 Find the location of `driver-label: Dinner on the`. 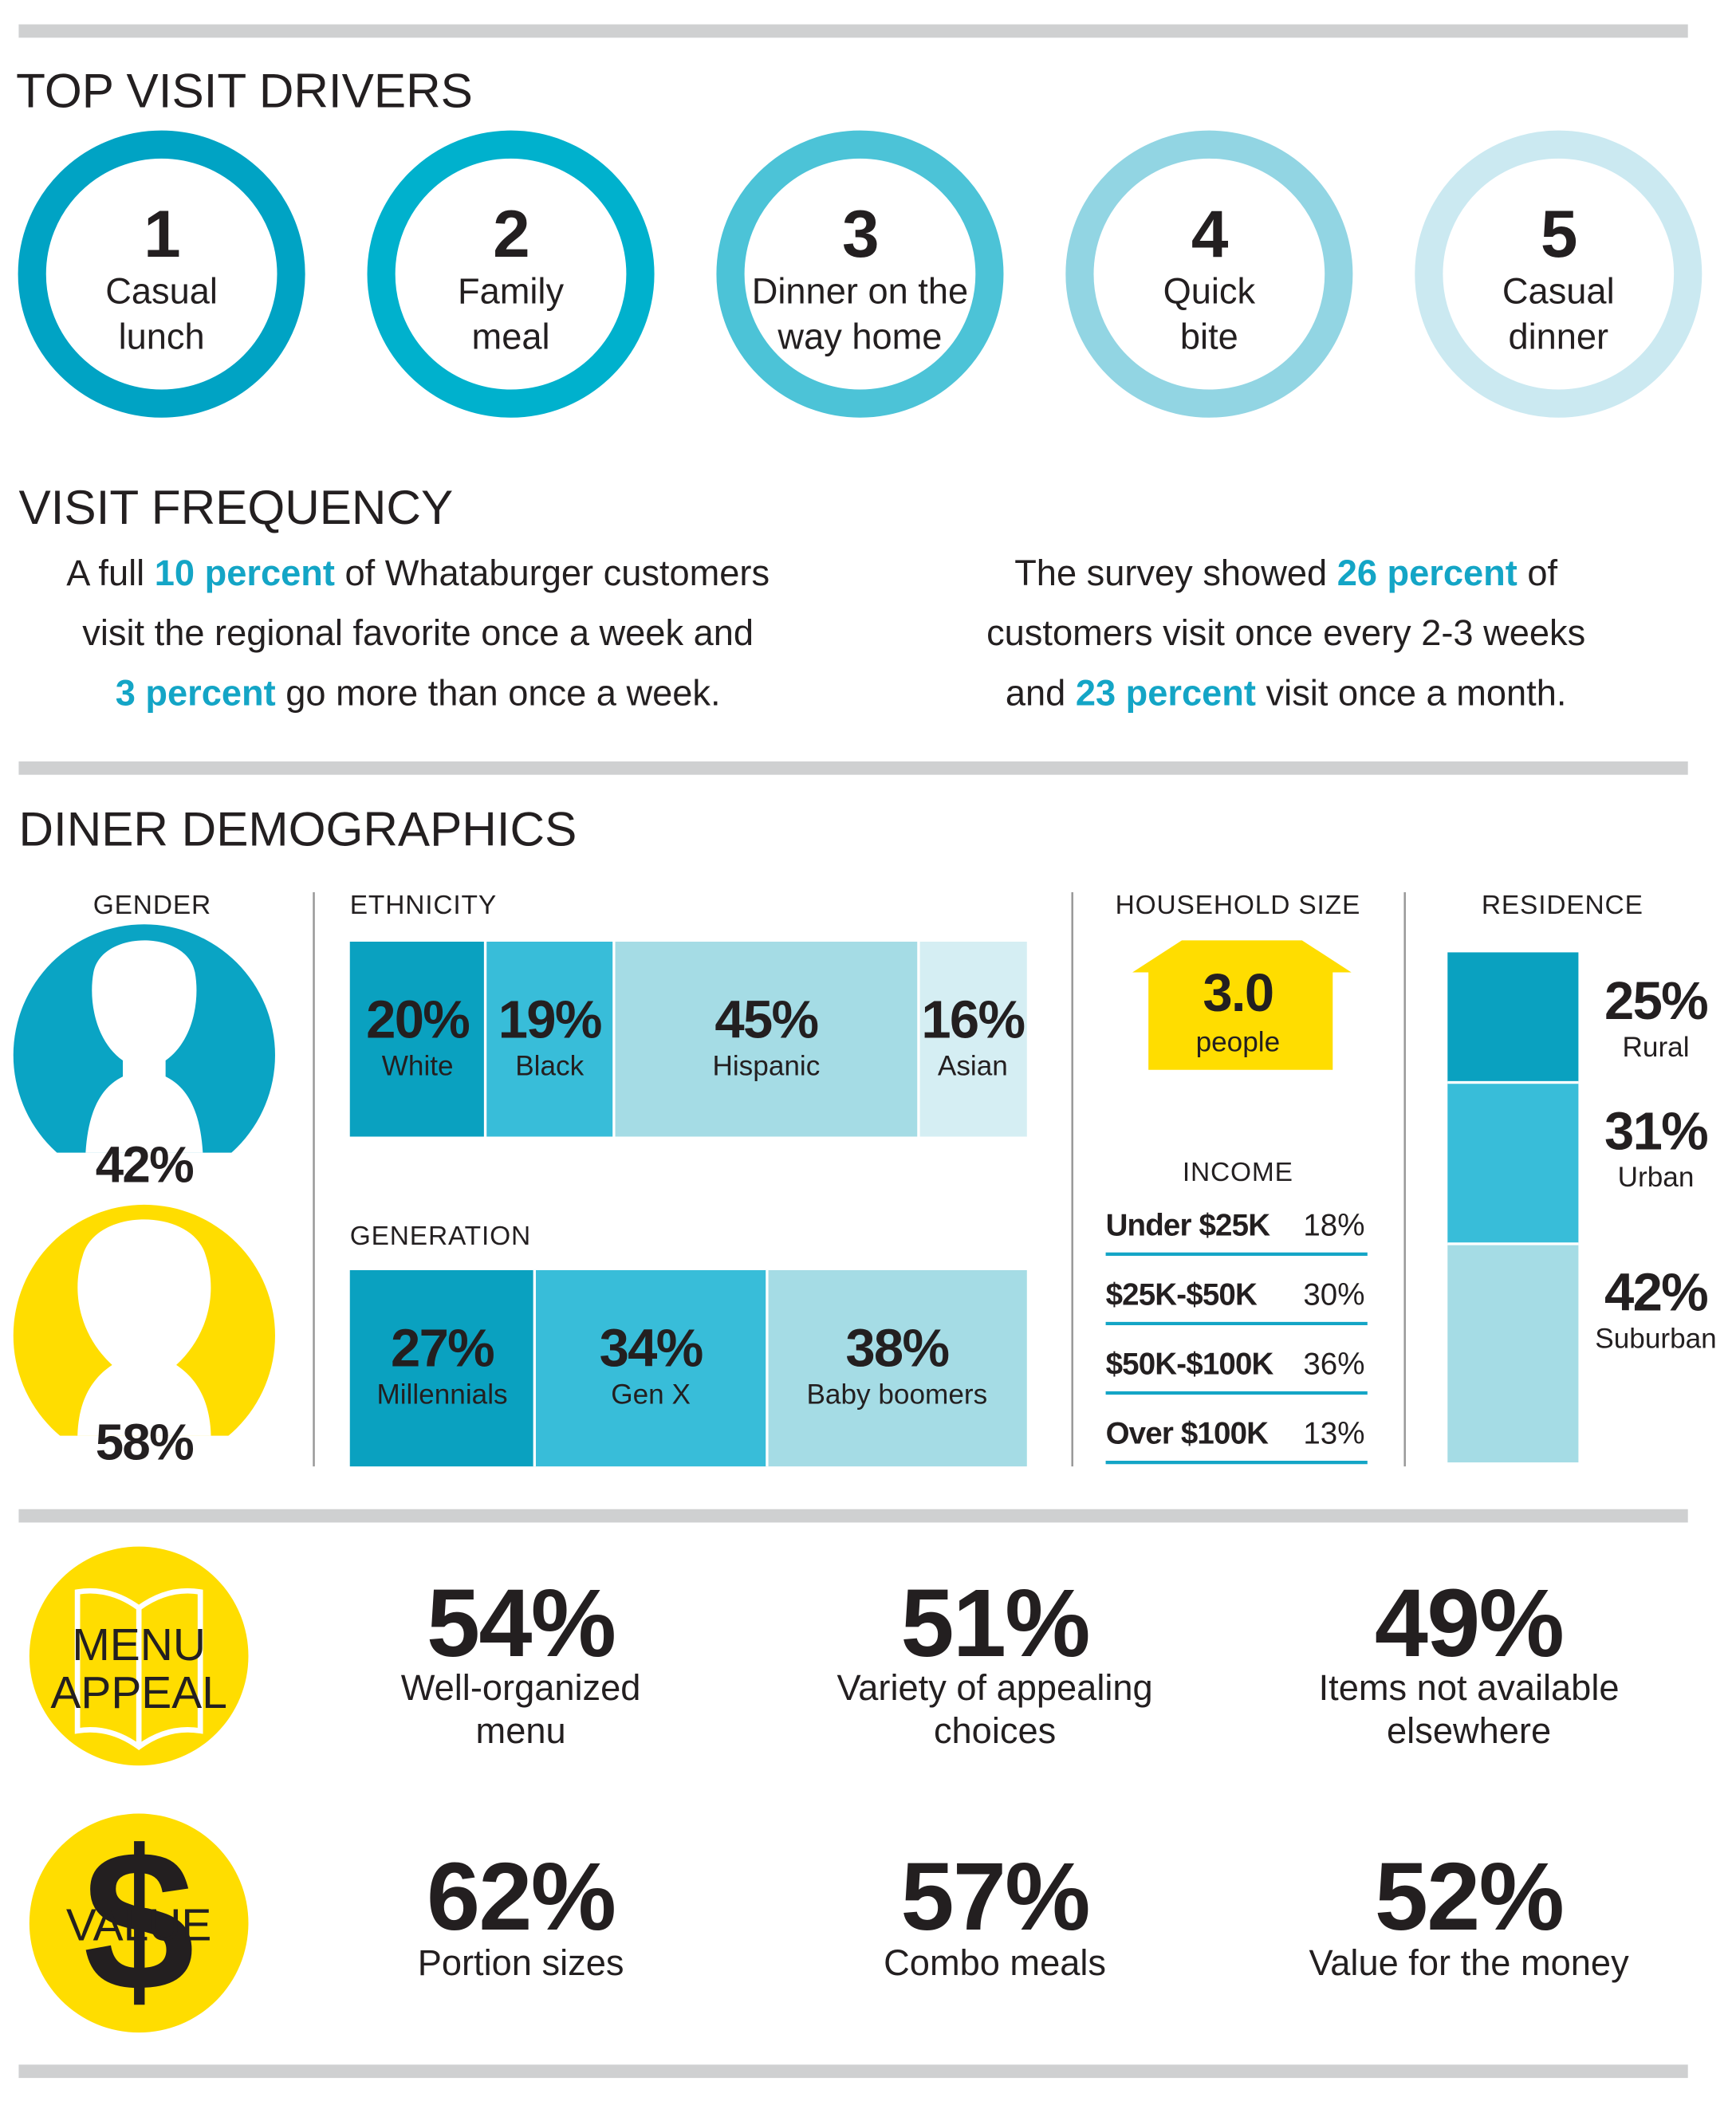

driver-label: Dinner on the is located at coordinates (860, 291).